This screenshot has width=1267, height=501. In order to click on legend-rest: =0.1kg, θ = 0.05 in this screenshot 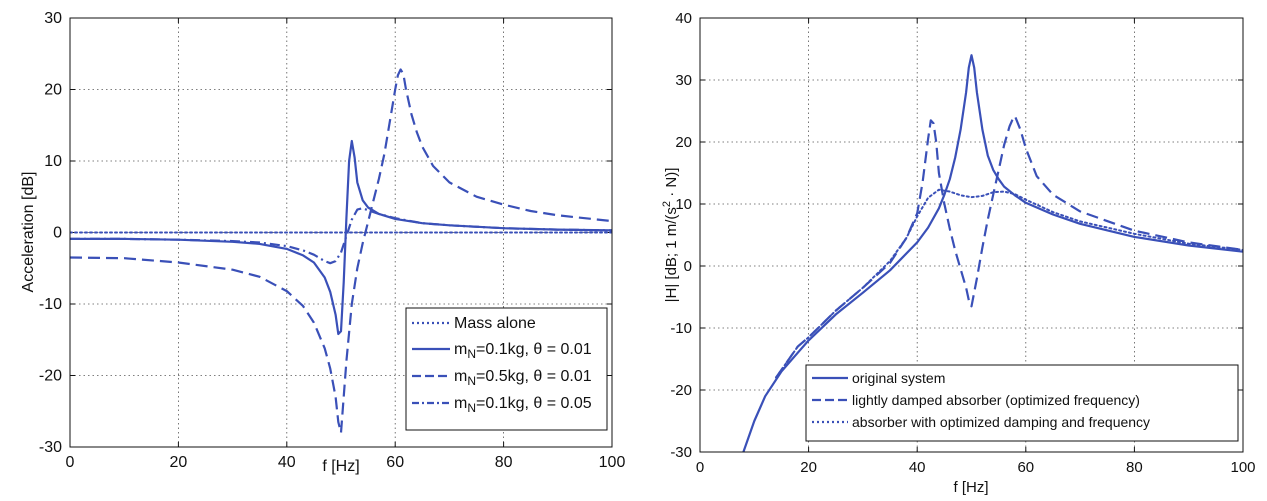, I will do `click(534, 403)`.